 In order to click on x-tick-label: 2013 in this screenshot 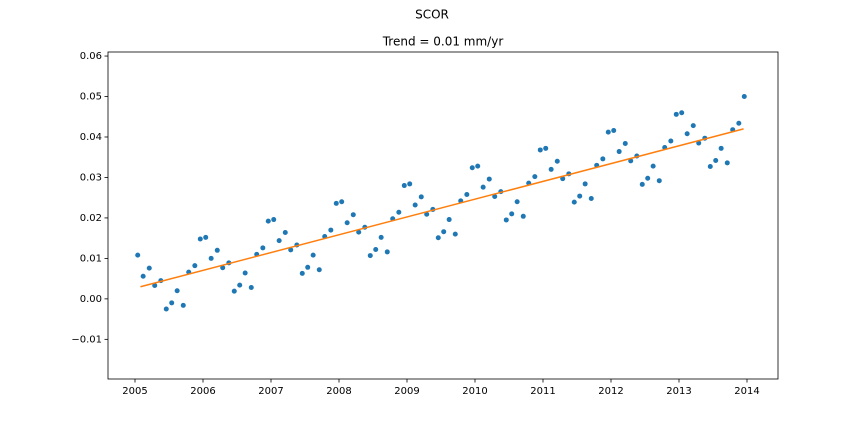, I will do `click(678, 391)`.